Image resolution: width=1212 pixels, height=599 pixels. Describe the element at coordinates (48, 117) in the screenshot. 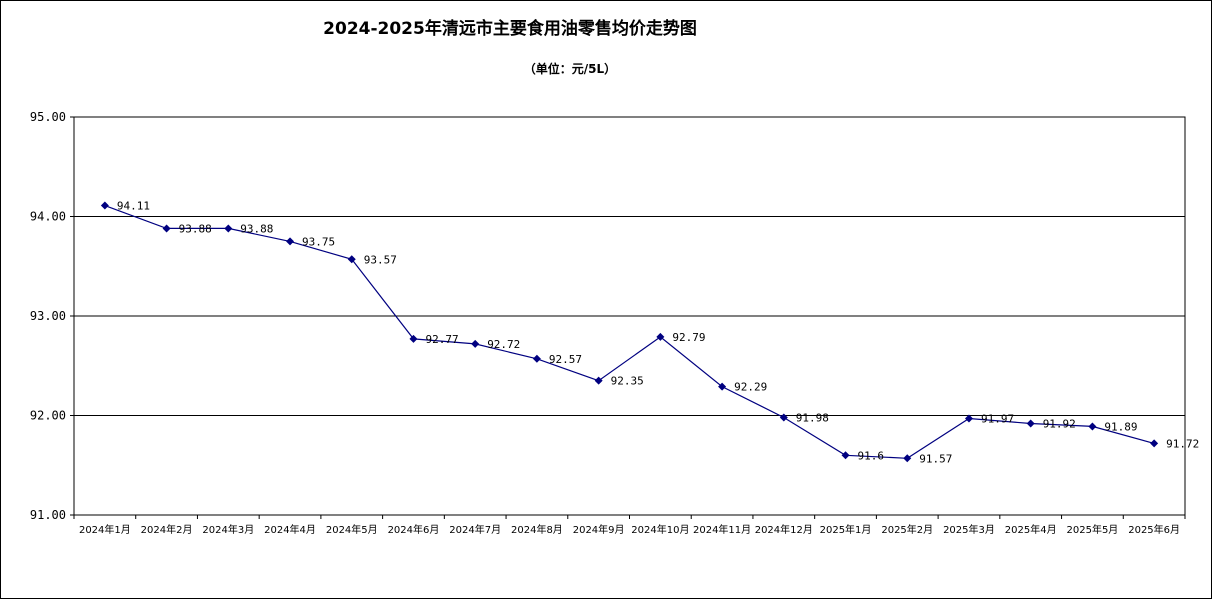

I see `y-tick-label-4: 95.00` at that location.